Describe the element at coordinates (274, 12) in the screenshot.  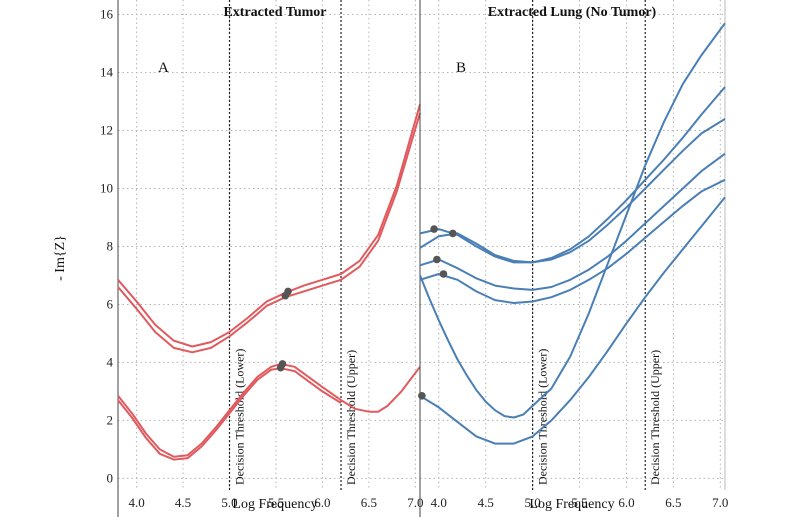
I see `panel-title: Extracted Tumor` at that location.